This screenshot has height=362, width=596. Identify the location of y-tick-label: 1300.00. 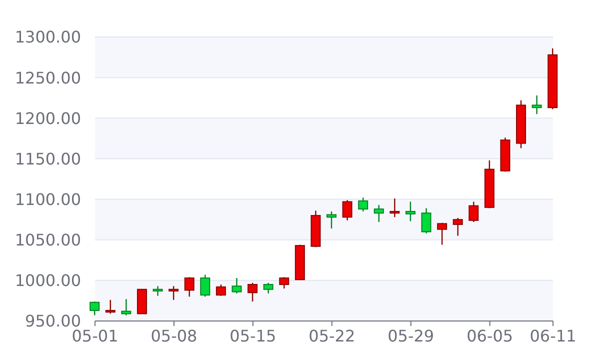
(47, 37).